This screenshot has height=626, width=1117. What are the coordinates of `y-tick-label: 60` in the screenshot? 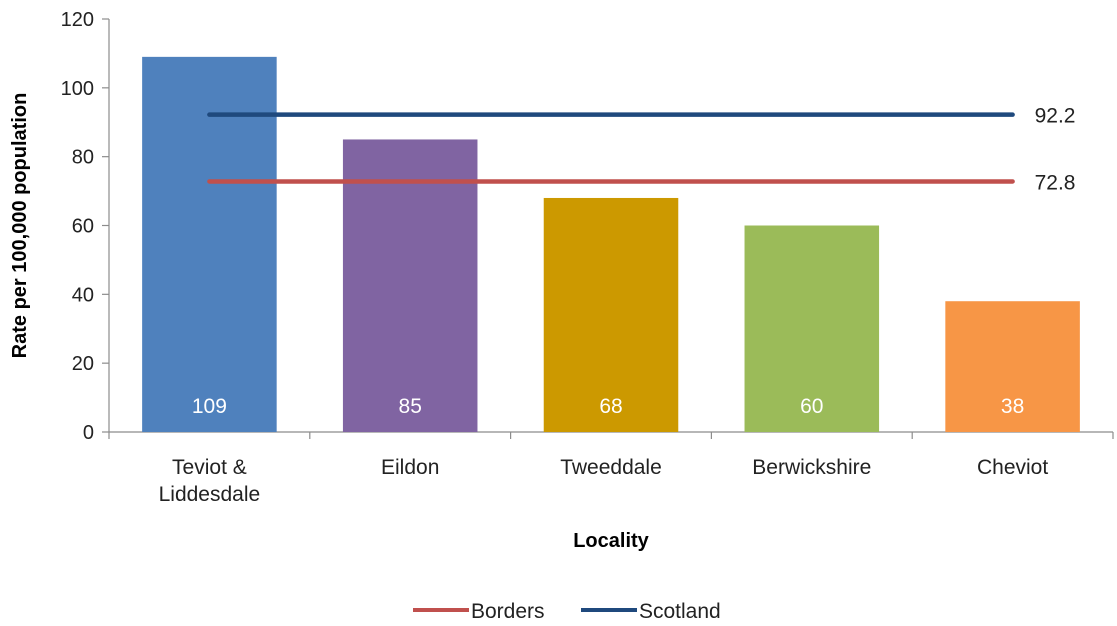 It's located at (83, 227).